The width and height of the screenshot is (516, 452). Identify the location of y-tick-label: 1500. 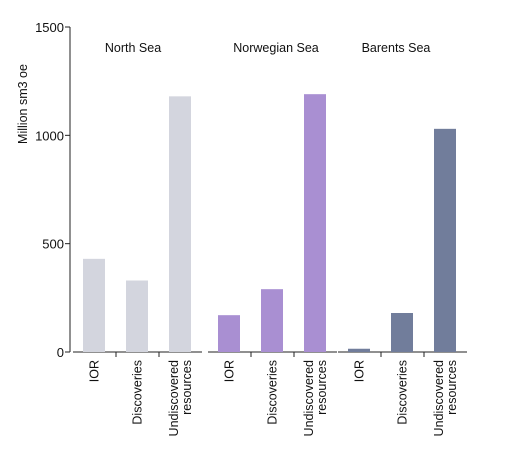
(49, 27).